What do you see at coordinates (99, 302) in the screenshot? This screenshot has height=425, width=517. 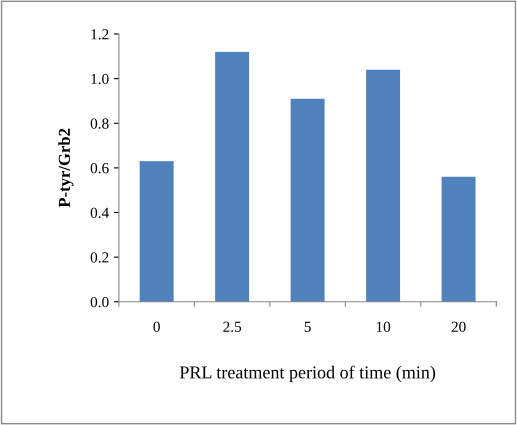 I see `y-tick-label: 0.0` at bounding box center [99, 302].